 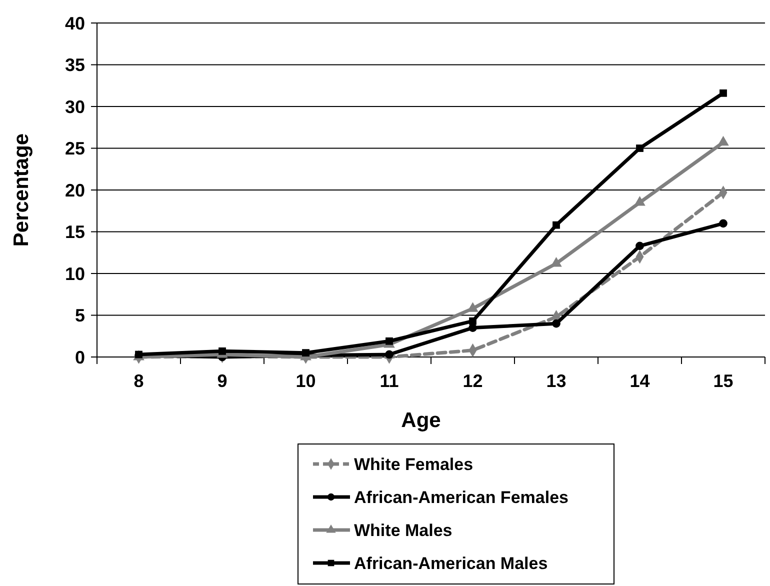 What do you see at coordinates (723, 381) in the screenshot?
I see `x-tick-label: 15` at bounding box center [723, 381].